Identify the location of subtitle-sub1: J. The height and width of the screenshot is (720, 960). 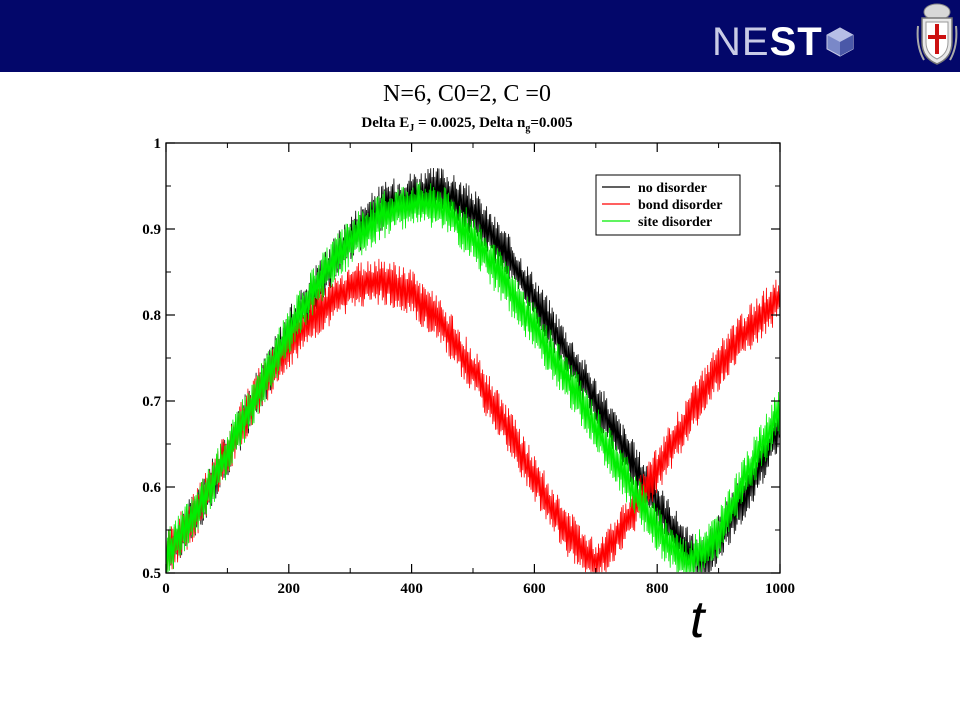
(412, 128).